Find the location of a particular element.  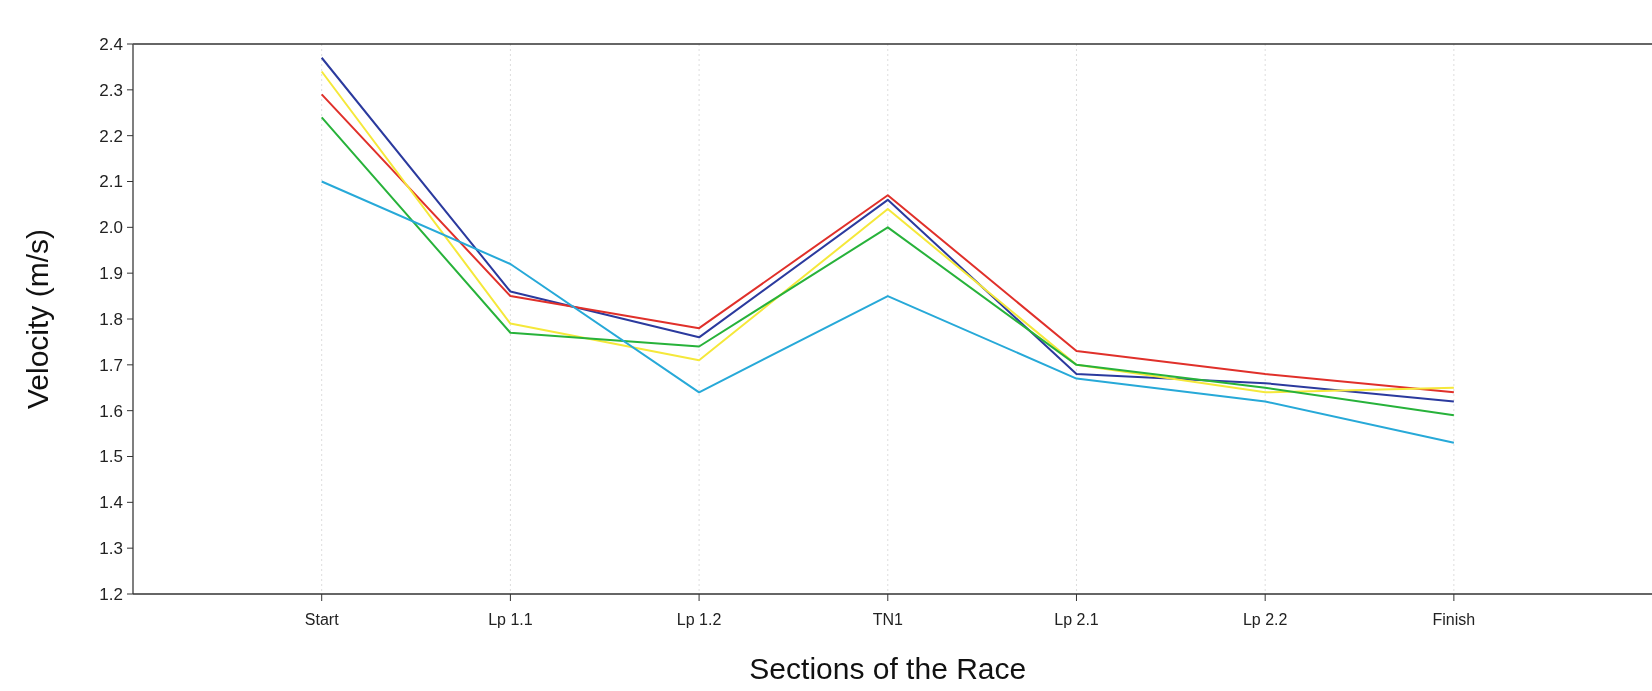

y-tick-label: 1.5 is located at coordinates (111, 457).